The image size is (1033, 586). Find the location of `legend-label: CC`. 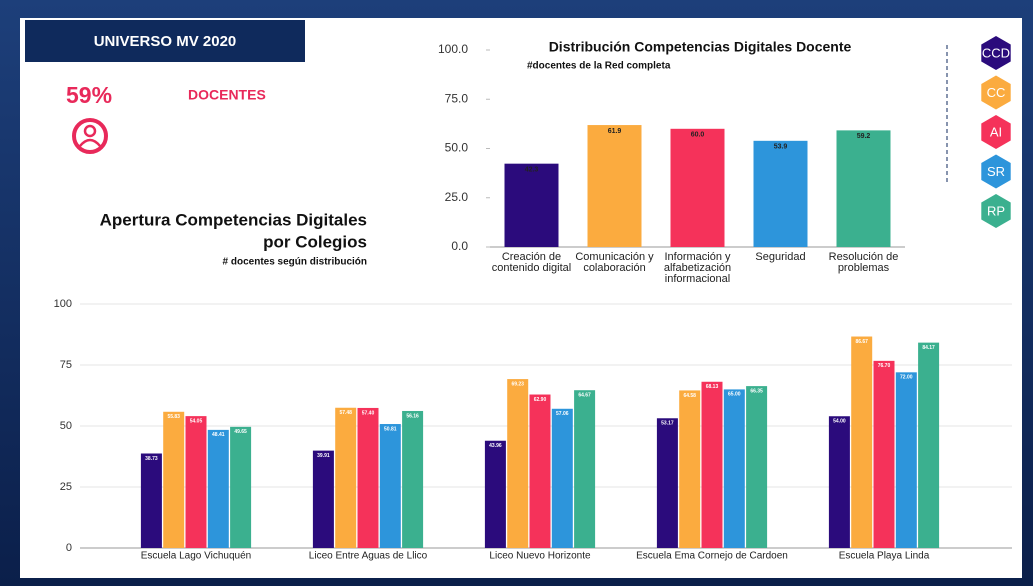

legend-label: CC is located at coordinates (996, 92).